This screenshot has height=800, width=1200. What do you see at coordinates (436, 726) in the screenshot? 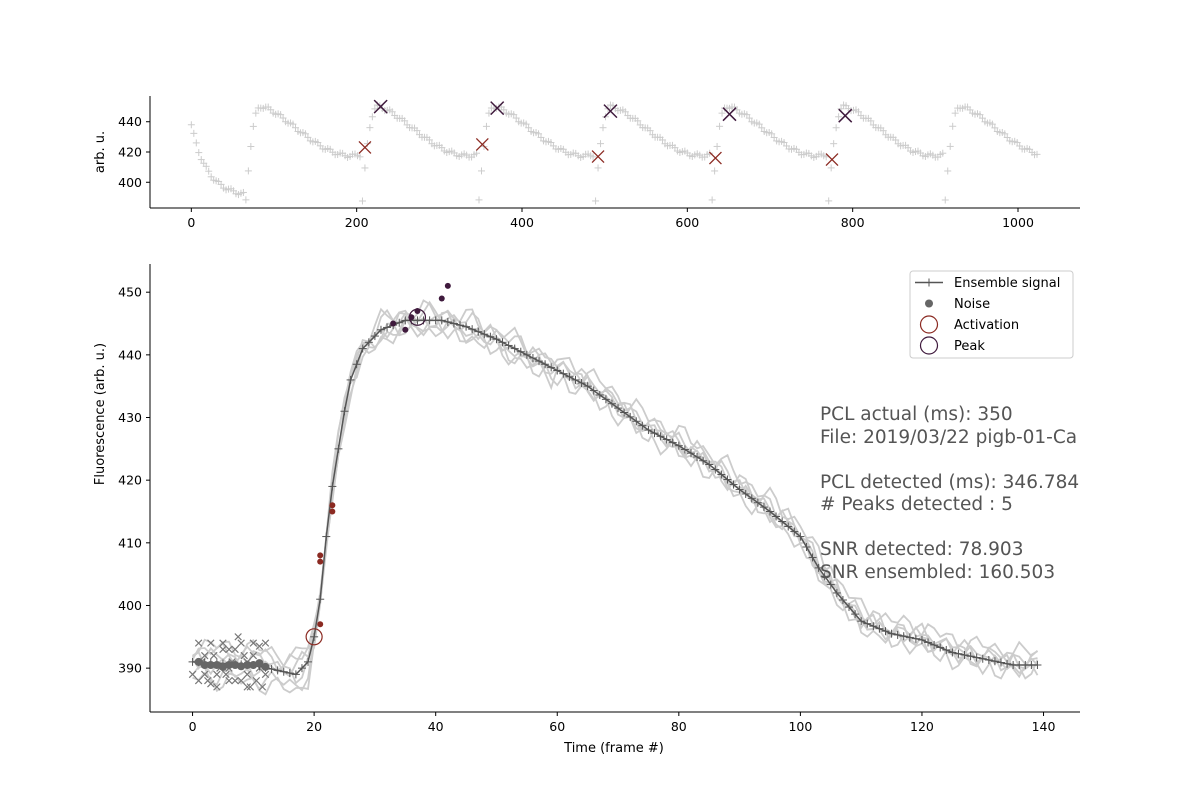
I see `x-tick-label: 40` at bounding box center [436, 726].